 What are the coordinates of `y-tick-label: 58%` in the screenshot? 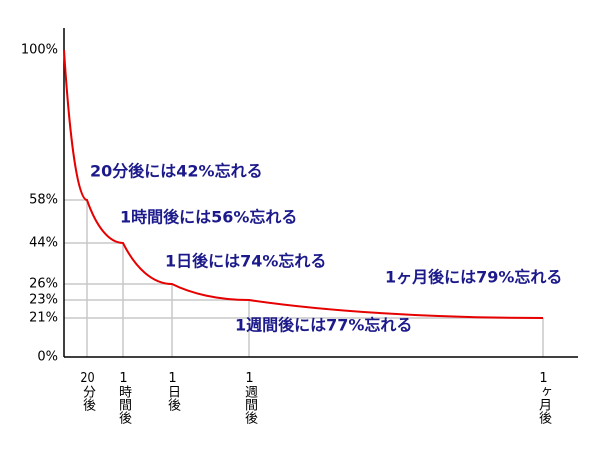 It's located at (43, 200).